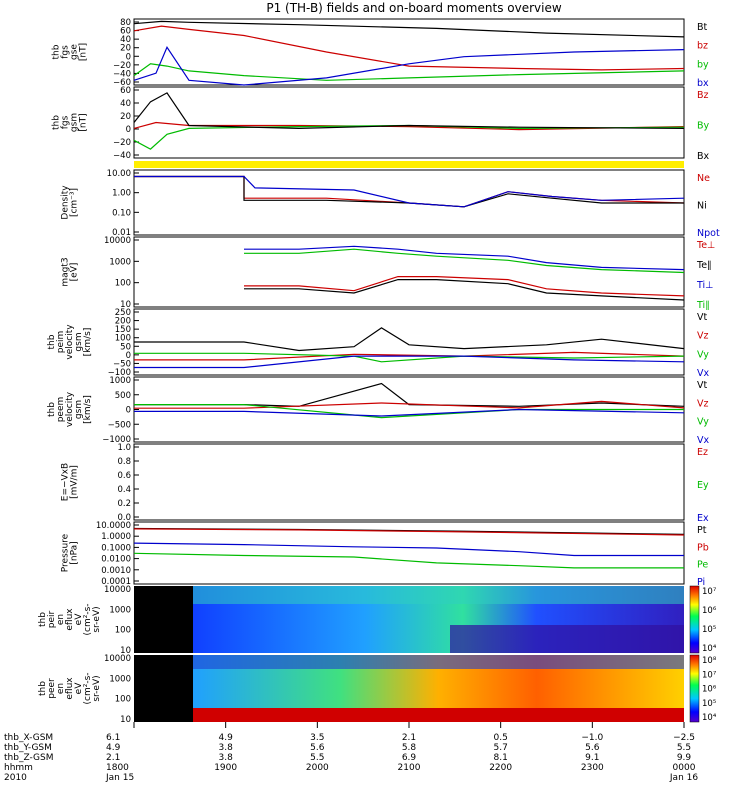 Image resolution: width=750 pixels, height=800 pixels. What do you see at coordinates (116, 548) in the screenshot?
I see `y-tick-label: 0.1000` at bounding box center [116, 548].